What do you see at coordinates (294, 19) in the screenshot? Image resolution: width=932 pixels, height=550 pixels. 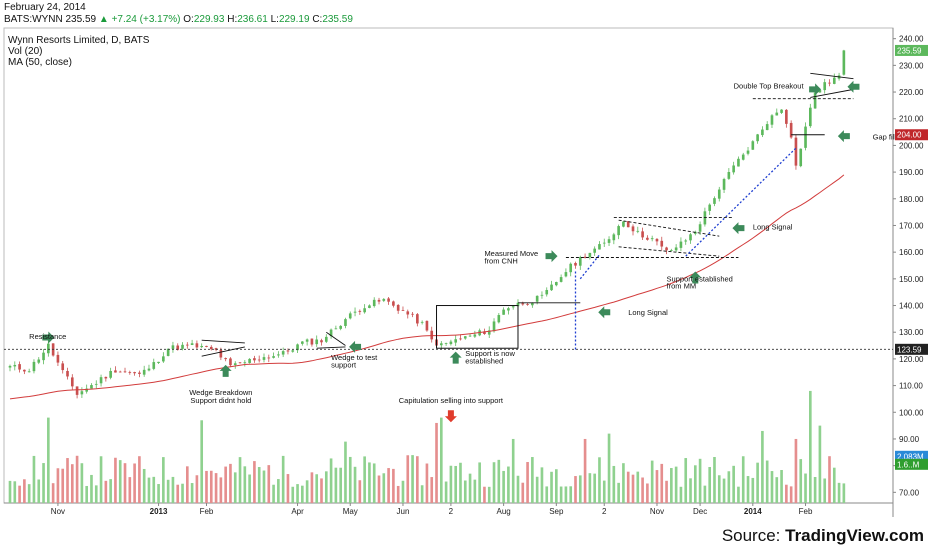 I see `low-value: 229.19` at bounding box center [294, 19].